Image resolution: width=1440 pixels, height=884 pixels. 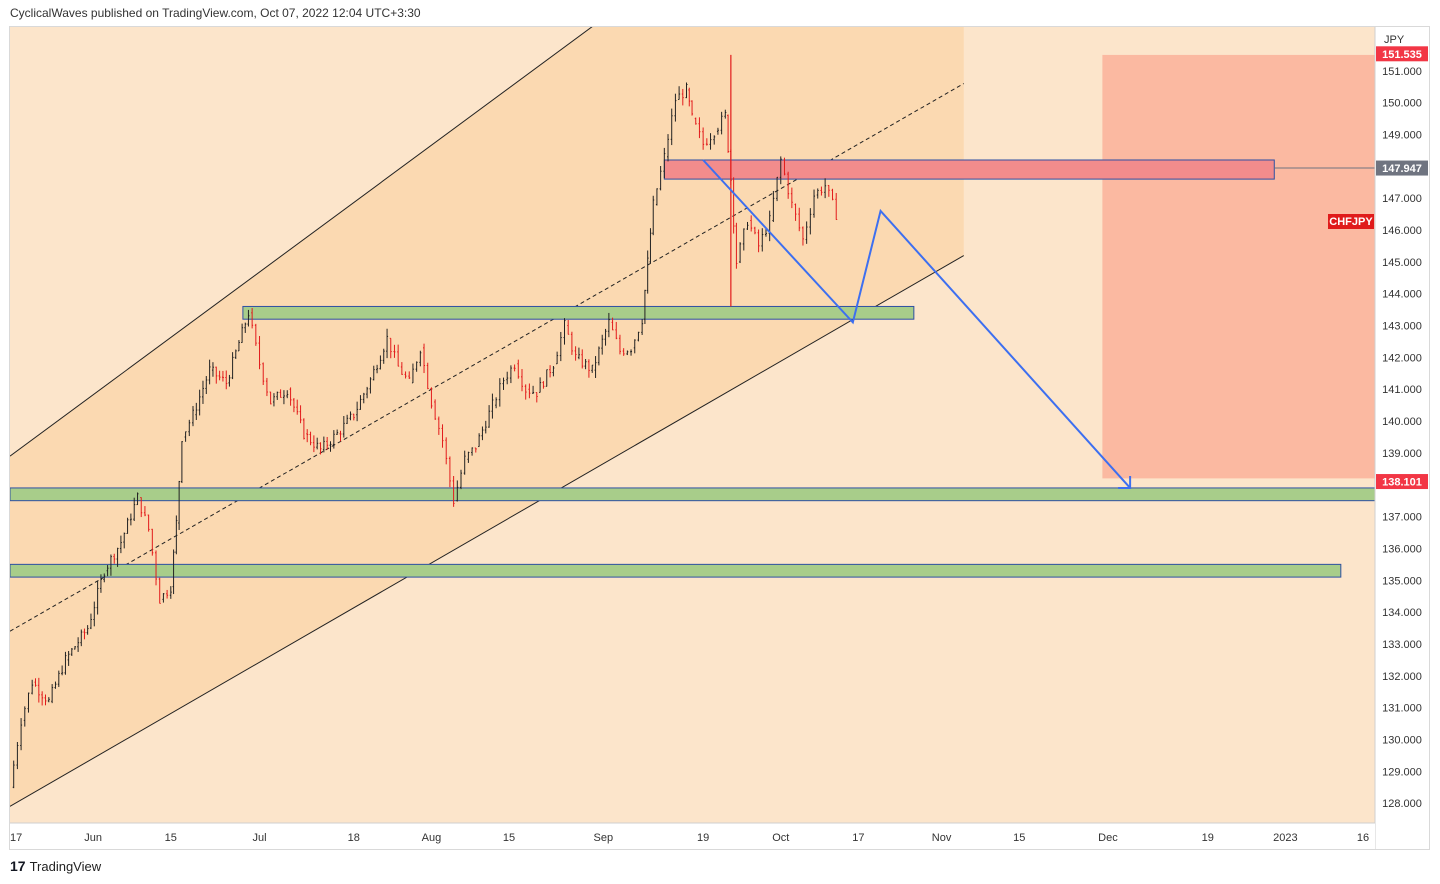 What do you see at coordinates (1402, 740) in the screenshot?
I see `price-tick-label: 130.000` at bounding box center [1402, 740].